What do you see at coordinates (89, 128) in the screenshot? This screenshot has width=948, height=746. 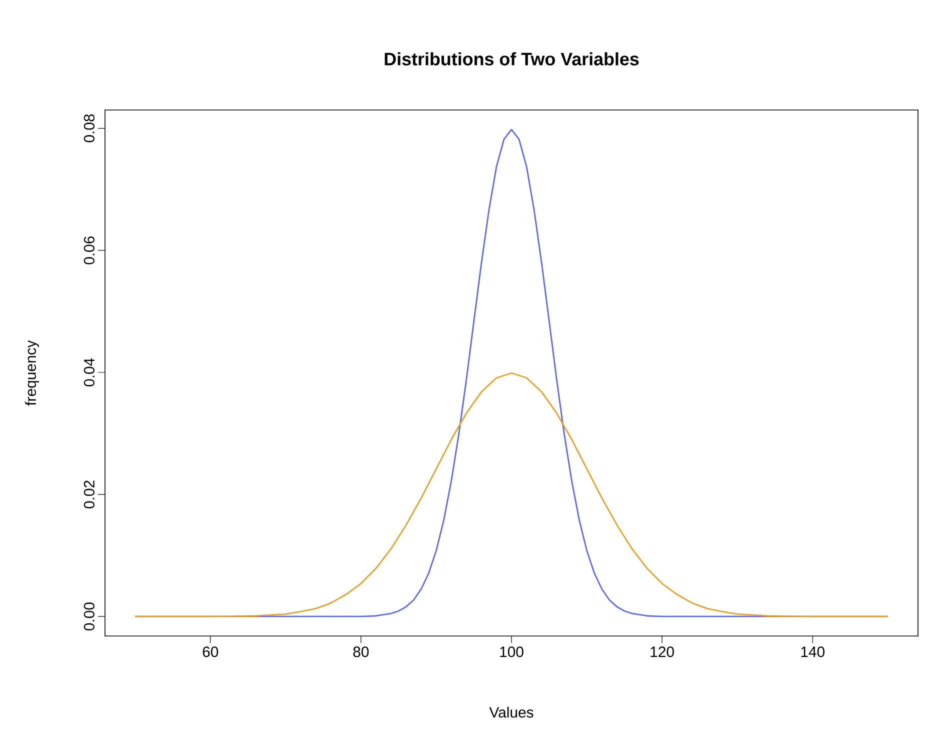 I see `y-tick-label: 0.08` at bounding box center [89, 128].